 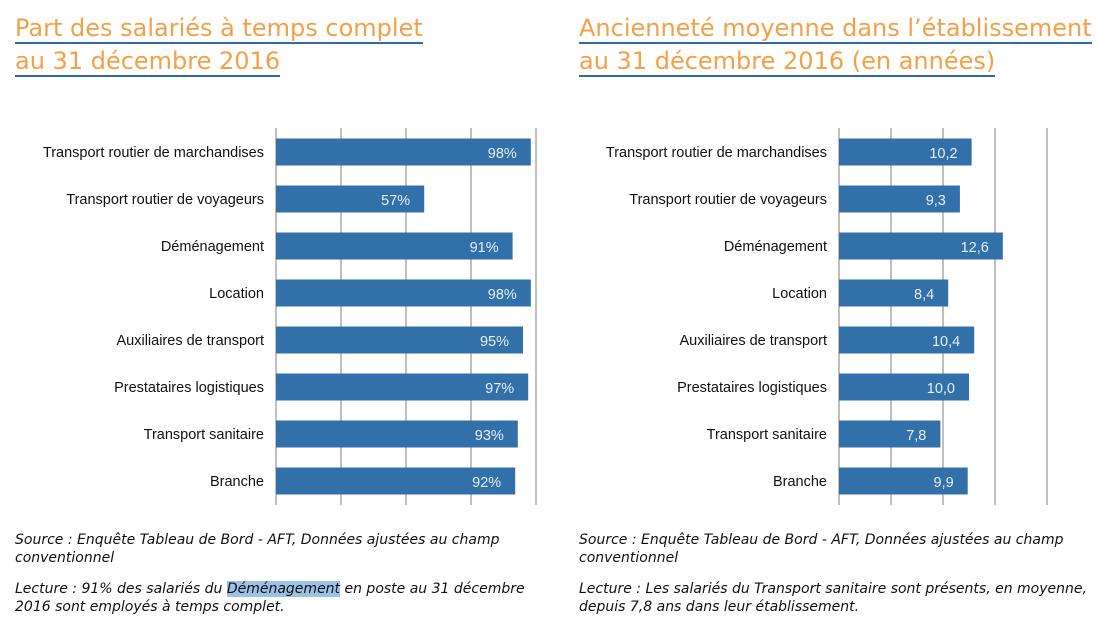 What do you see at coordinates (941, 389) in the screenshot?
I see `data-label: 10,0` at bounding box center [941, 389].